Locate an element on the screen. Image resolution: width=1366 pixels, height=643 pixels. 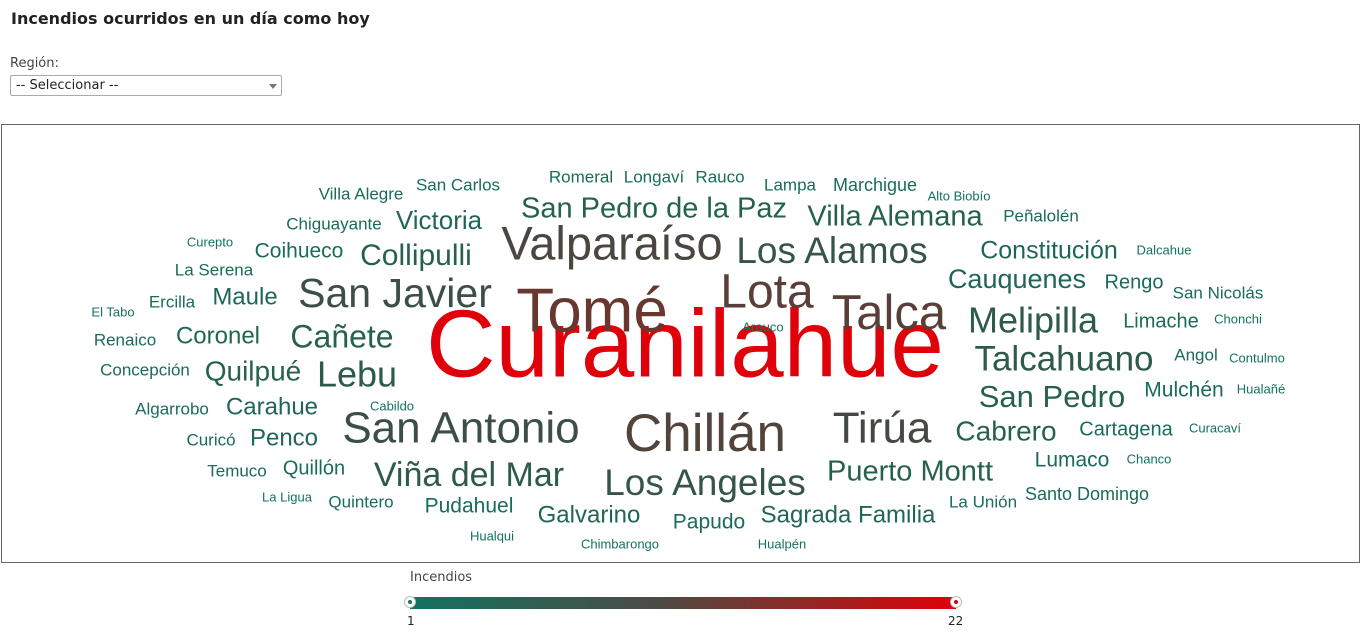
cloud-word: Chiguayante is located at coordinates (333, 223).